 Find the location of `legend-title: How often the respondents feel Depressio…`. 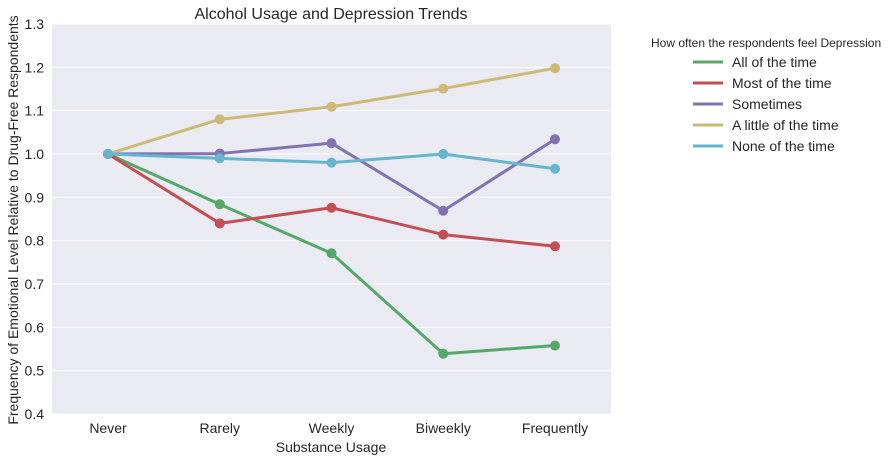

legend-title: How often the respondents feel Depressio… is located at coordinates (766, 43).